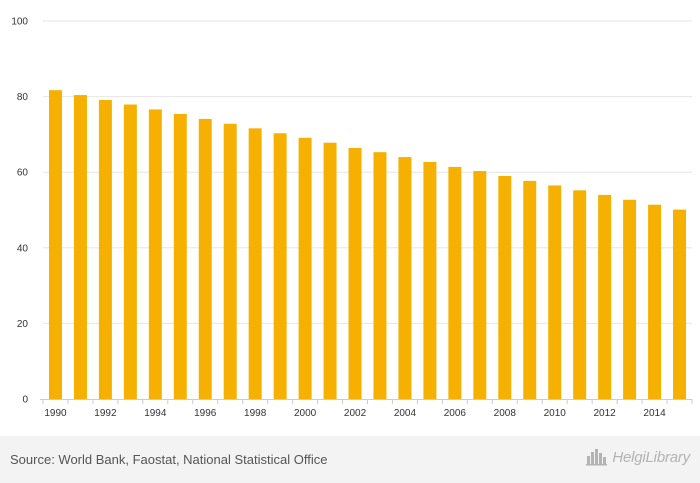 This screenshot has height=483, width=700. What do you see at coordinates (205, 258) in the screenshot?
I see `bar-1996` at bounding box center [205, 258].